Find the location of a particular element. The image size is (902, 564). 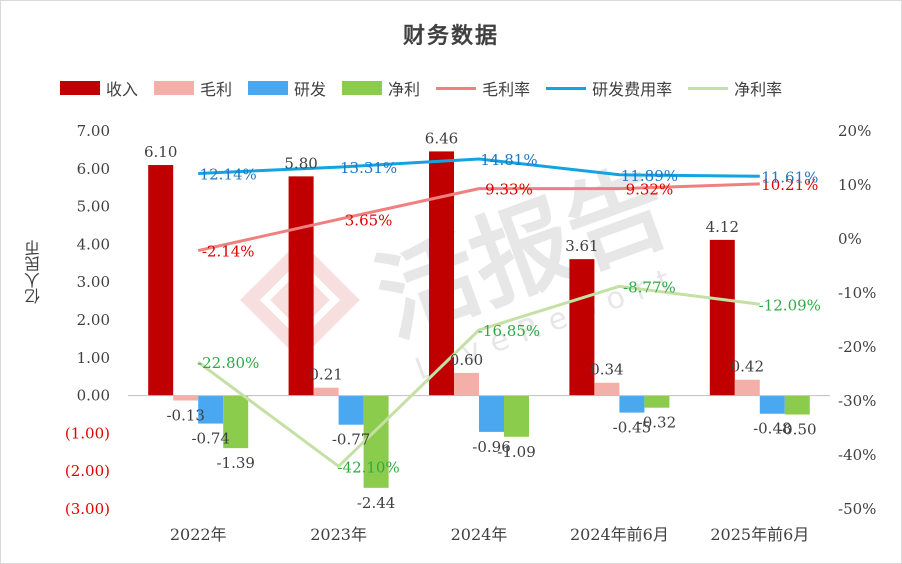

legend-item-rd-ratio: 研发费用率 is located at coordinates (609, 88).